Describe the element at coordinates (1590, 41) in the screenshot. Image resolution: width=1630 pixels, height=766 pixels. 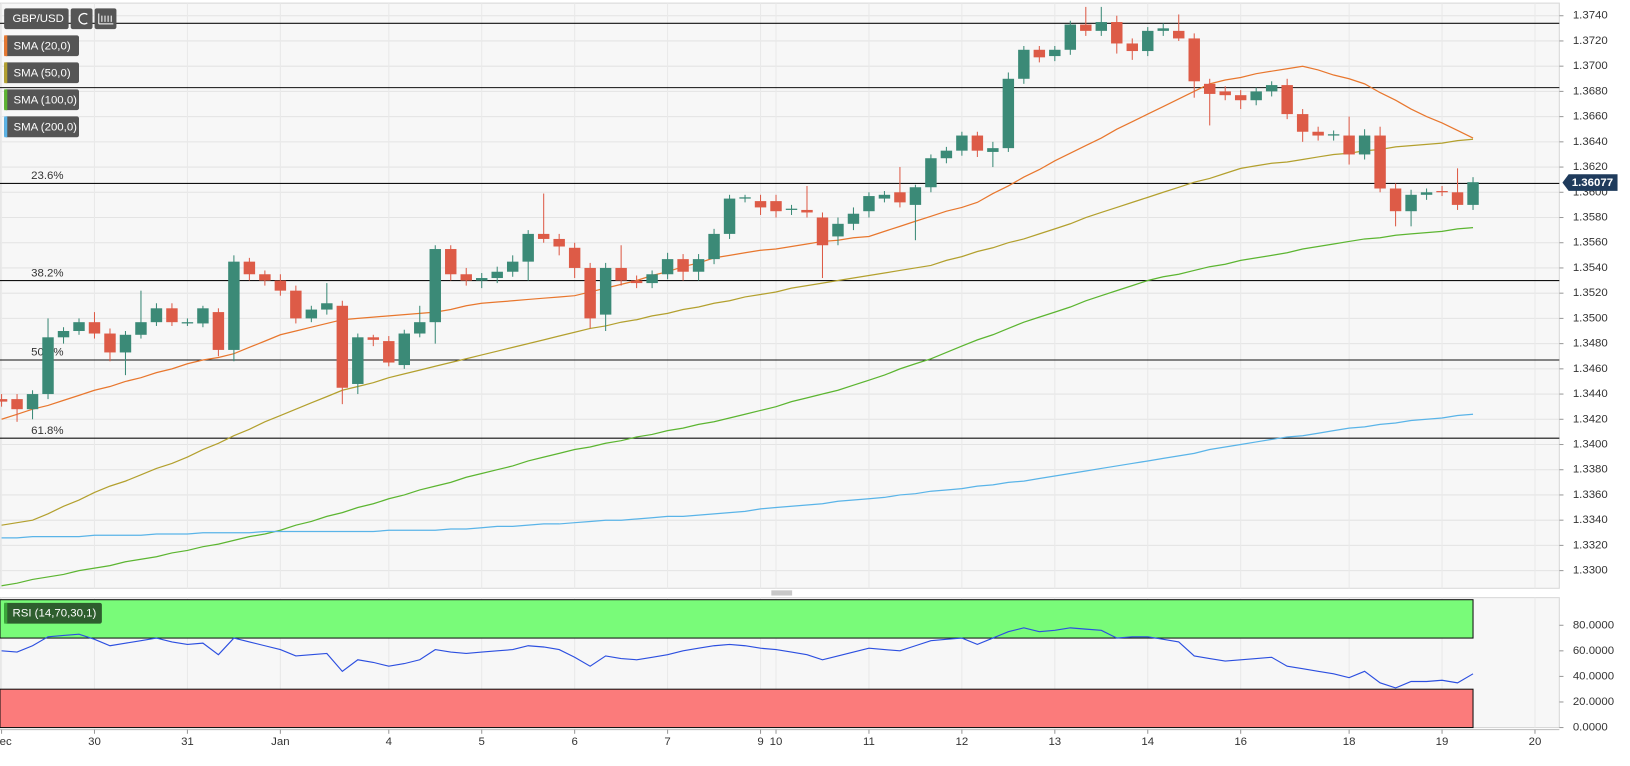
I see `y-tick-label: 1.3720` at that location.